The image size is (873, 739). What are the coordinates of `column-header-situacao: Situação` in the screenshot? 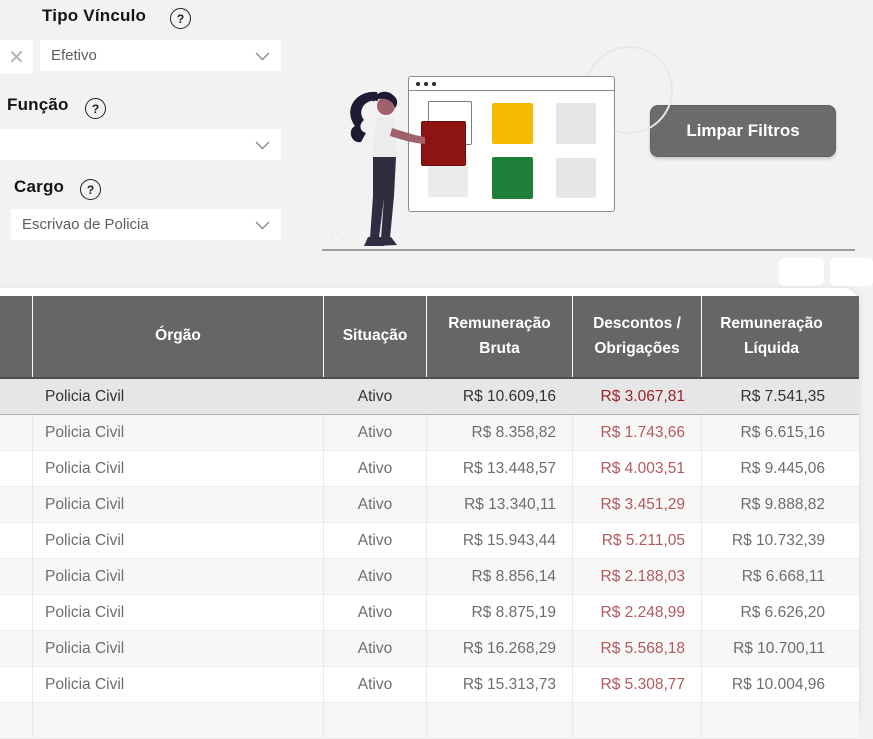 It's located at (375, 336).